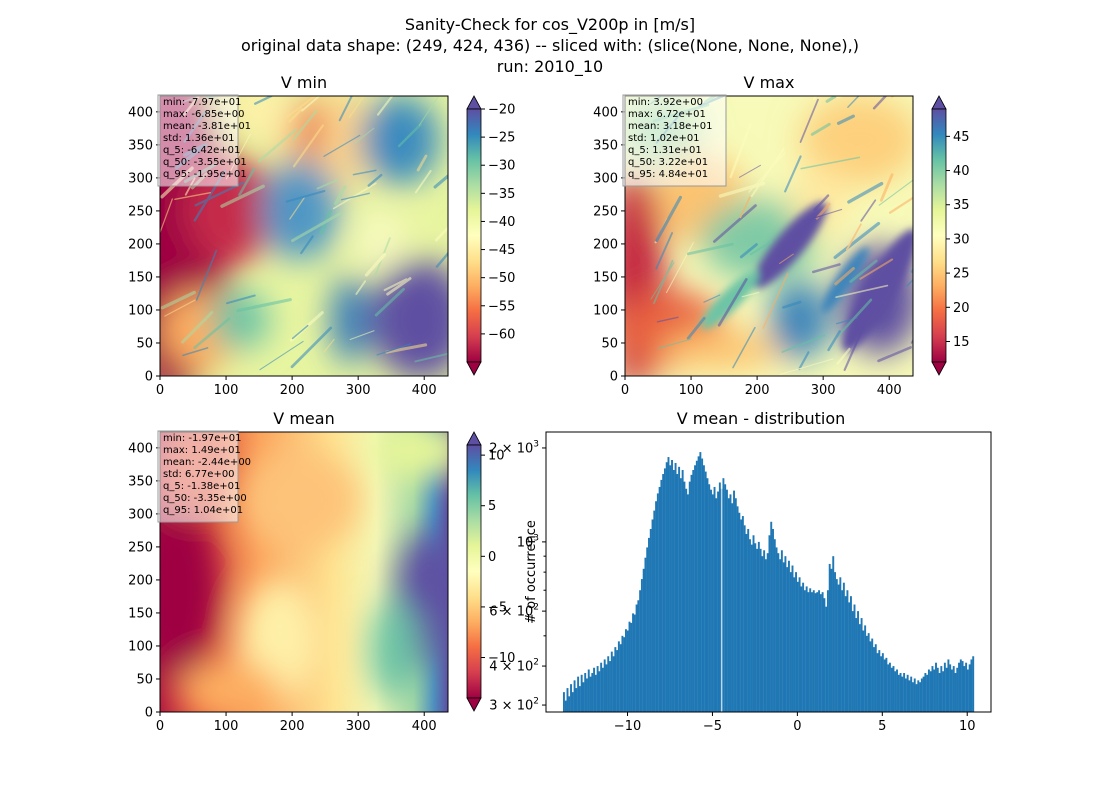 Image resolution: width=1100 pixels, height=800 pixels. I want to click on x-tick-label-v-max: 0, so click(625, 390).